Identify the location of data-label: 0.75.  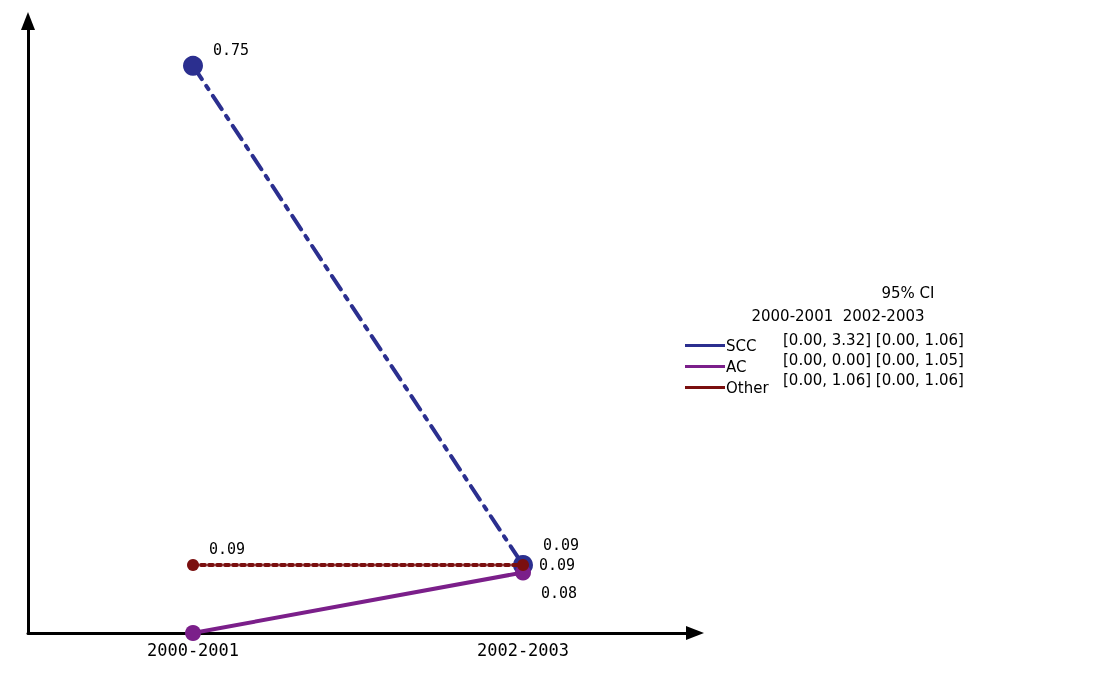
(231, 49).